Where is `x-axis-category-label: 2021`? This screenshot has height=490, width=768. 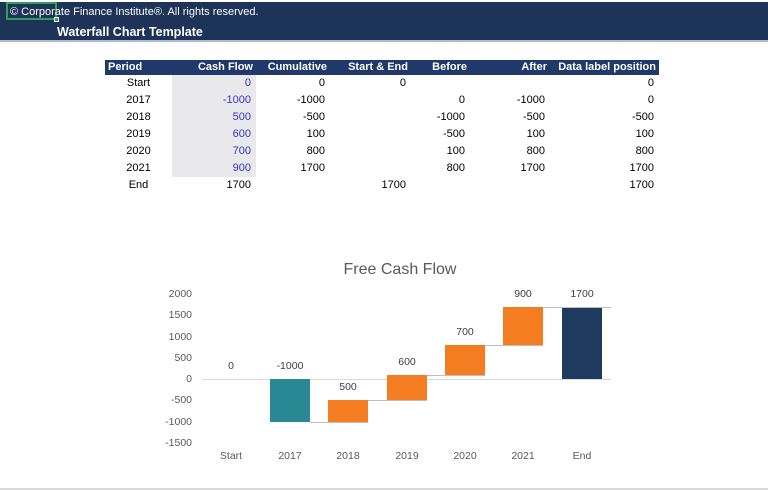 x-axis-category-label: 2021 is located at coordinates (523, 456).